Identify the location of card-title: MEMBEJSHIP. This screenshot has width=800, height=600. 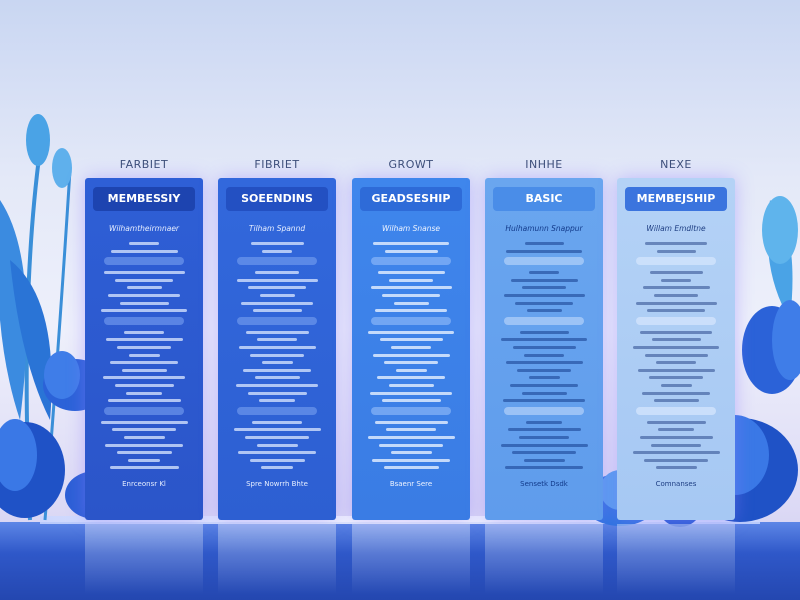
(676, 199).